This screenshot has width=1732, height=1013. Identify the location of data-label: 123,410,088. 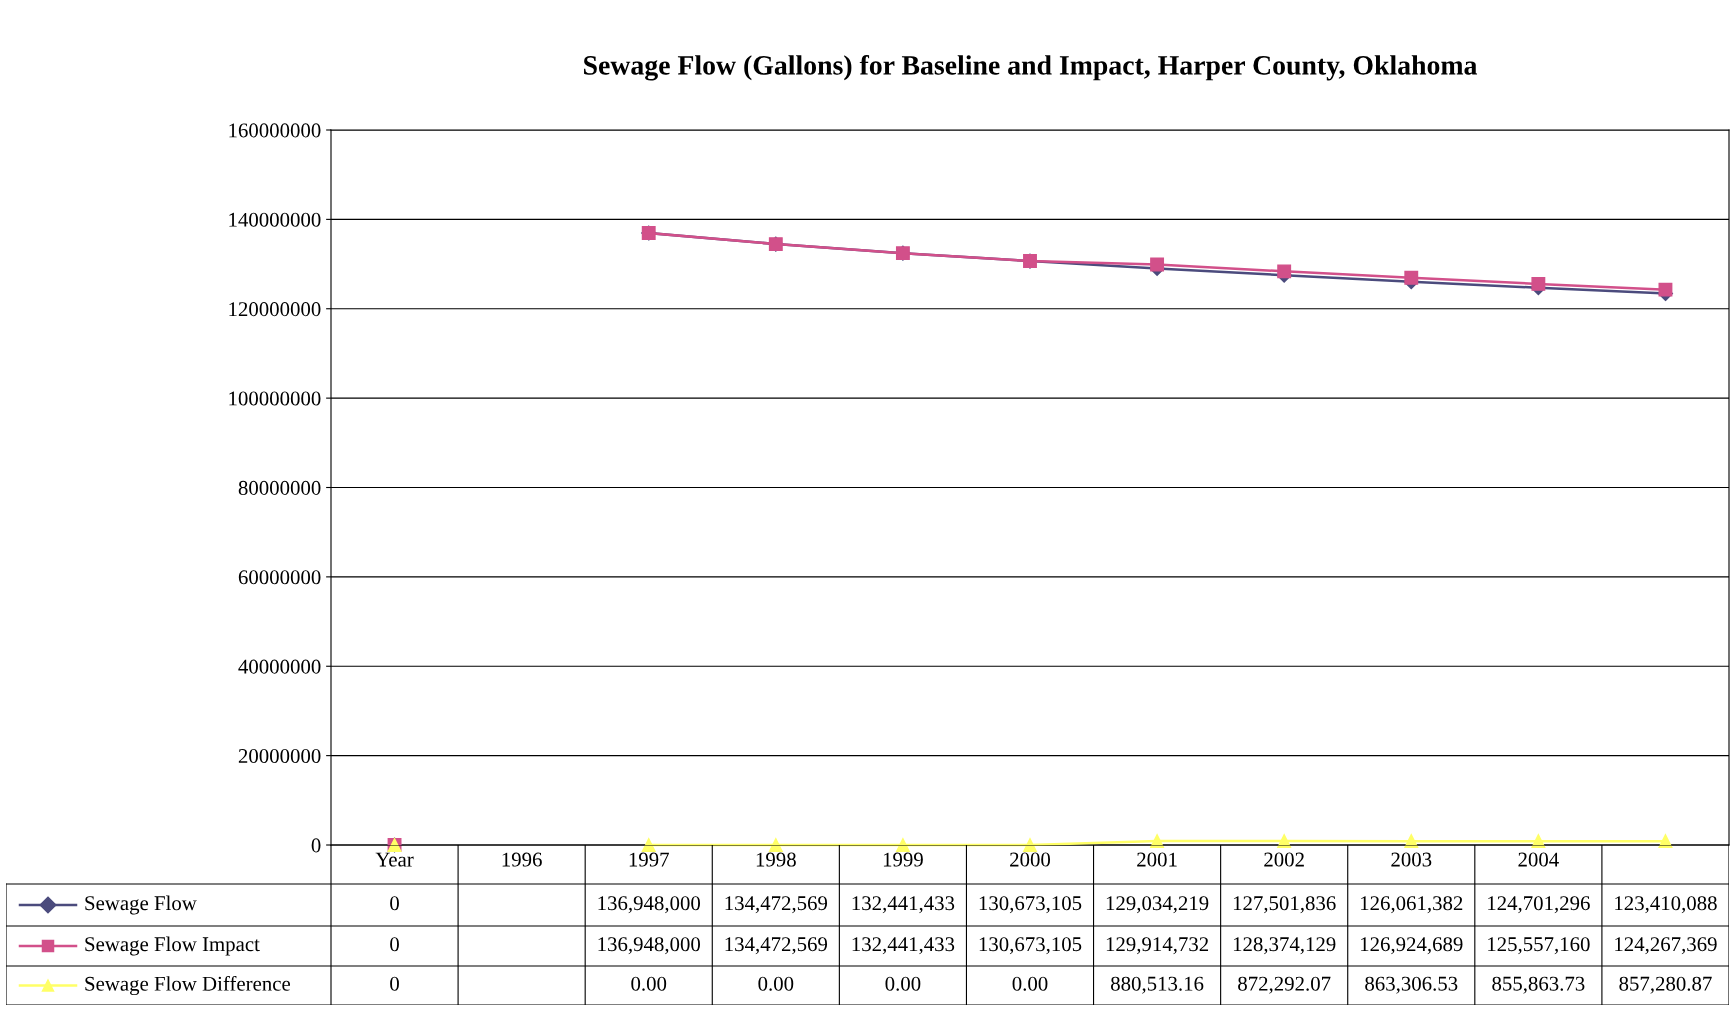
(1666, 905).